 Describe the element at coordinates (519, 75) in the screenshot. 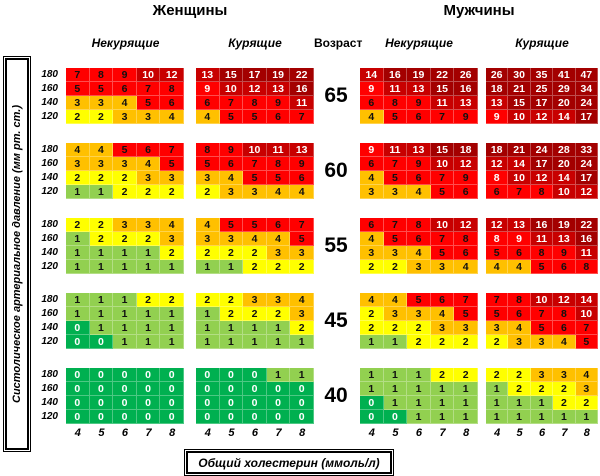

I see `risk-cell: 30` at that location.